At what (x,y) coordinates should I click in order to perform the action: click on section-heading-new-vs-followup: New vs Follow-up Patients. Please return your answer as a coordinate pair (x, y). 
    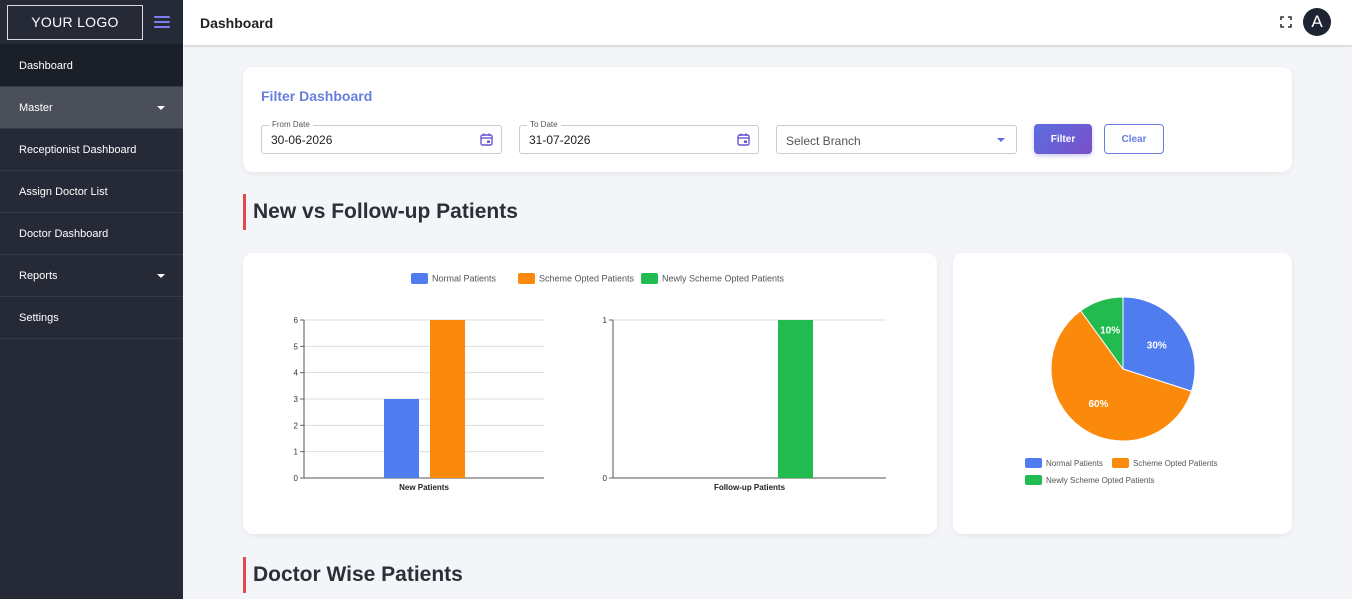
    Looking at the image, I should click on (380, 212).